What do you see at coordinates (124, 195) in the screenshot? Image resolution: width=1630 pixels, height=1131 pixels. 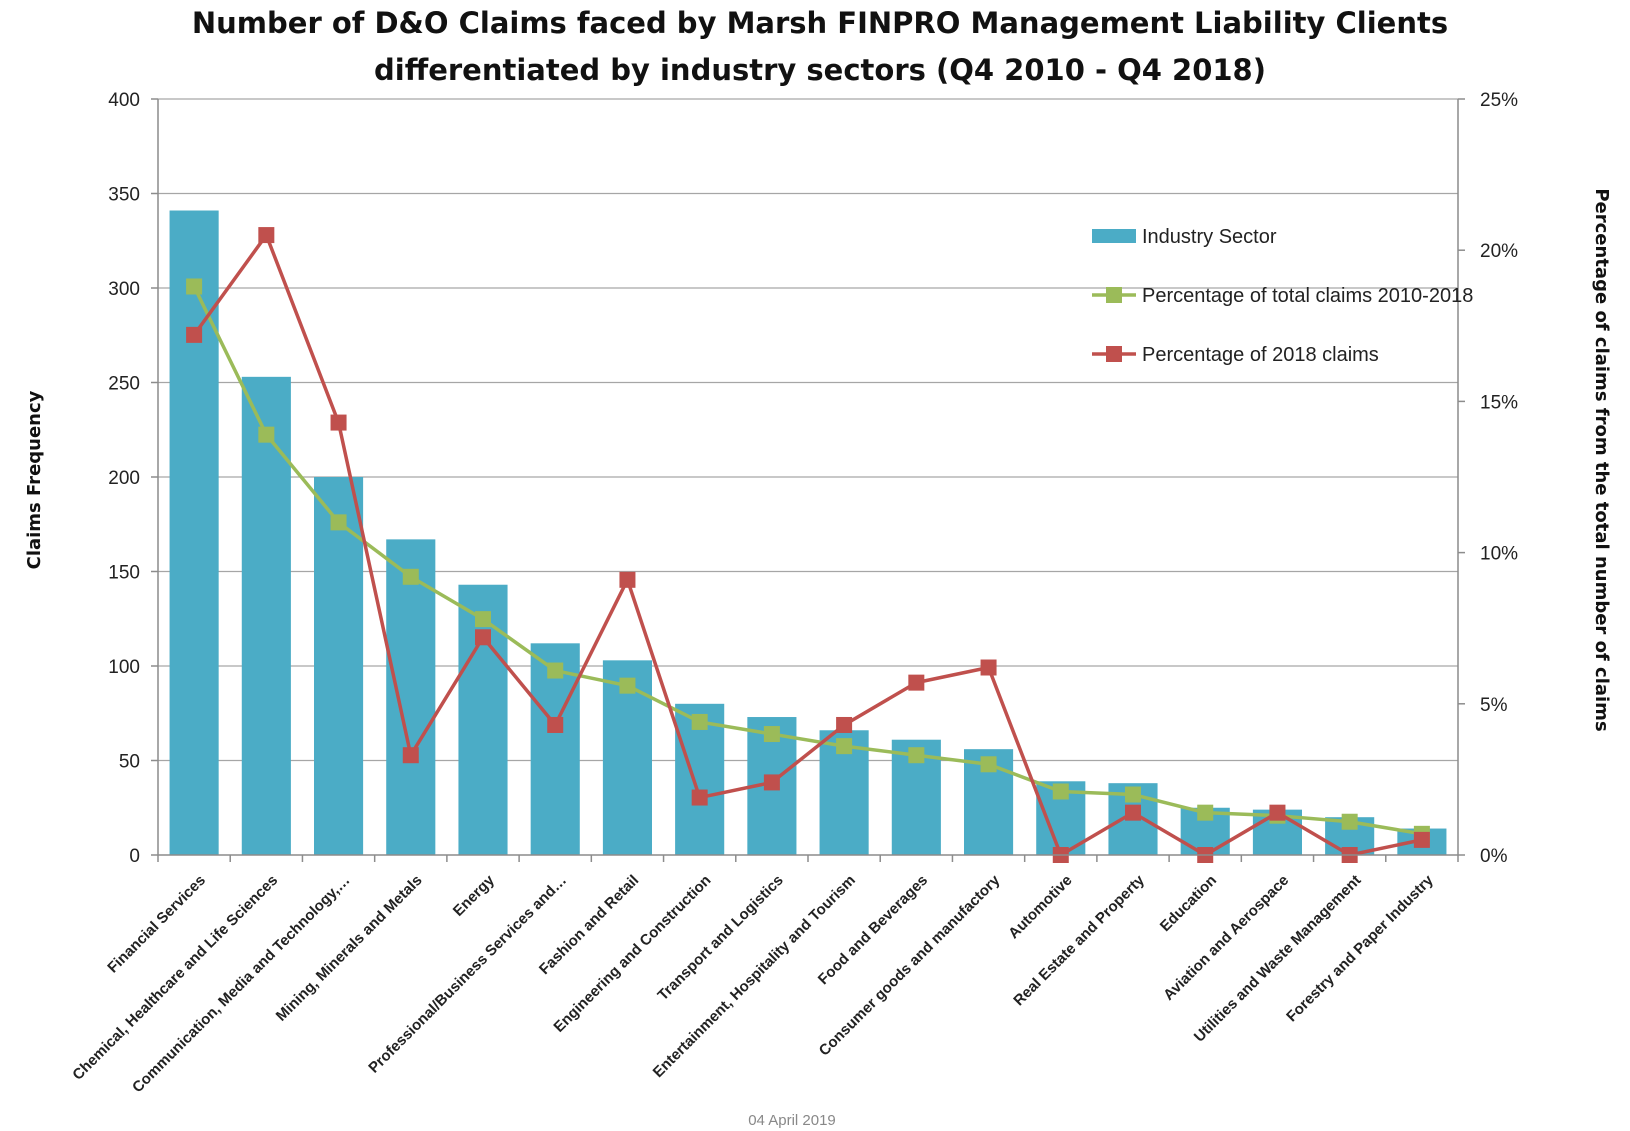 I see `y-tick-label: 350` at bounding box center [124, 195].